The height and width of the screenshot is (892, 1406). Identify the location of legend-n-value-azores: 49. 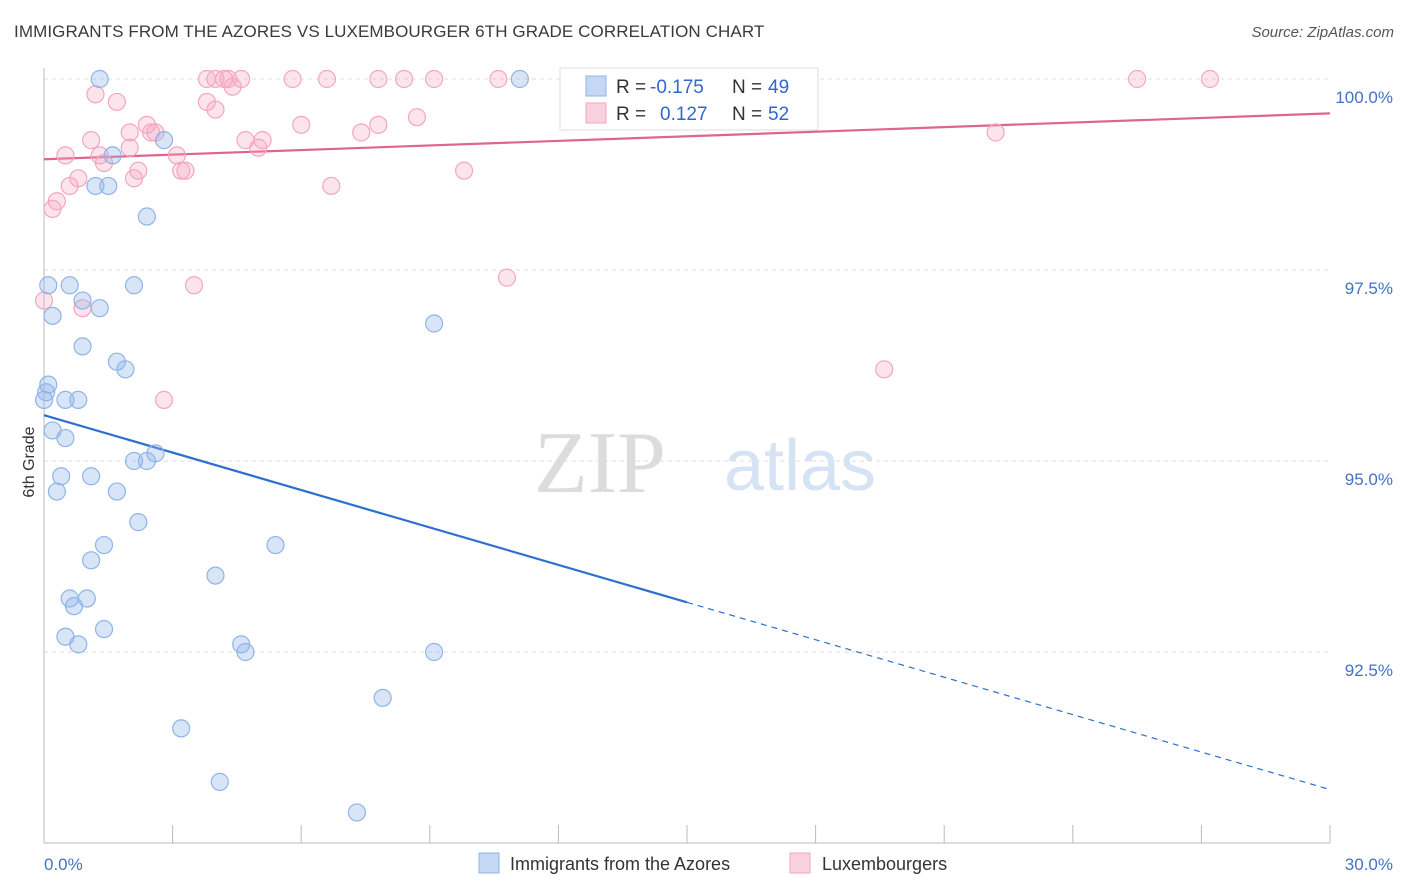
(778, 87).